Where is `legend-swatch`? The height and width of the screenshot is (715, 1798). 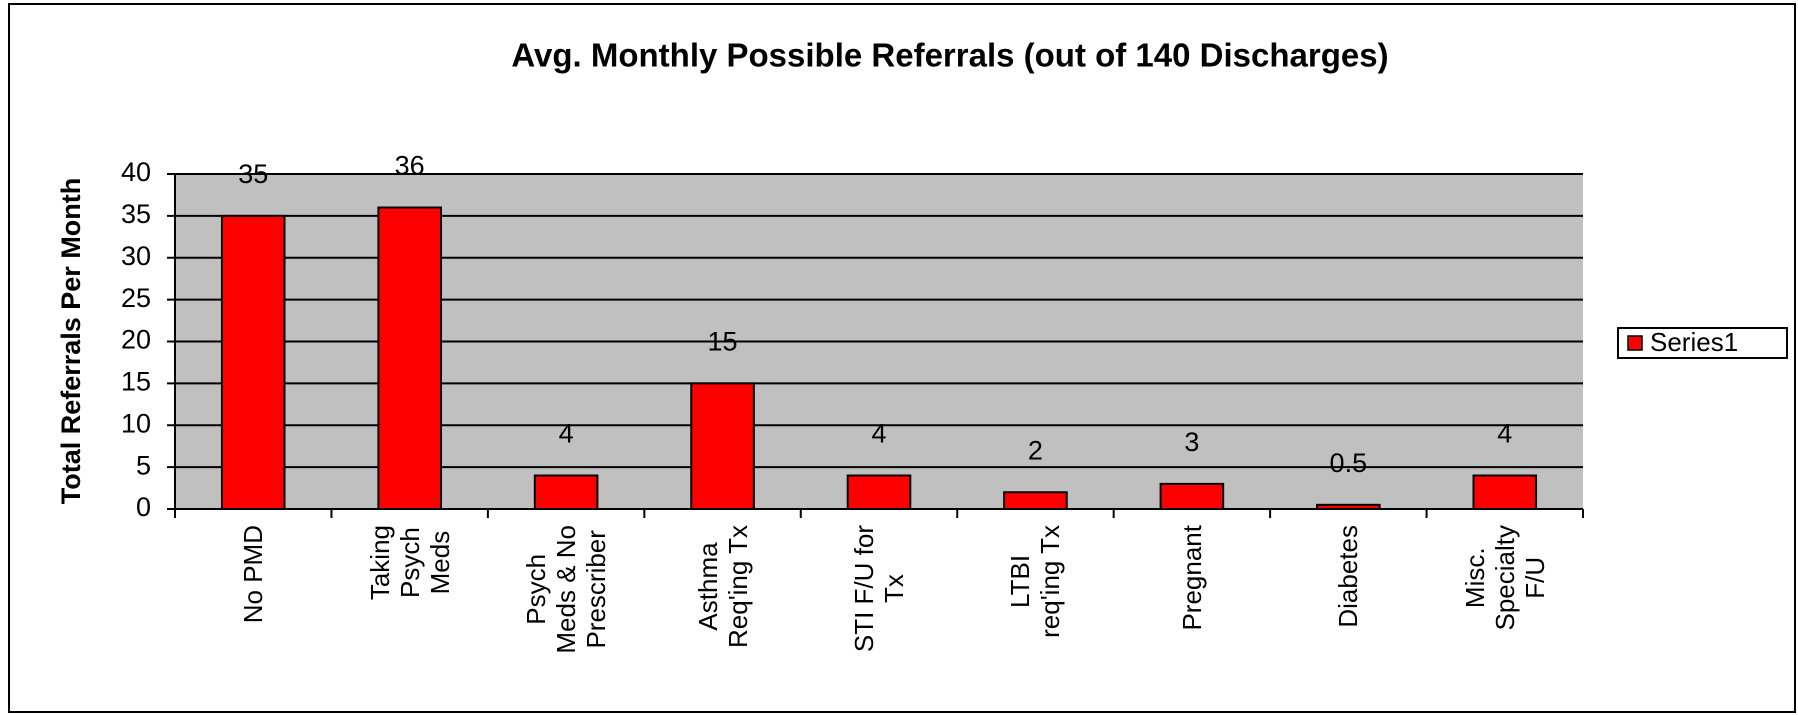 legend-swatch is located at coordinates (1635, 343).